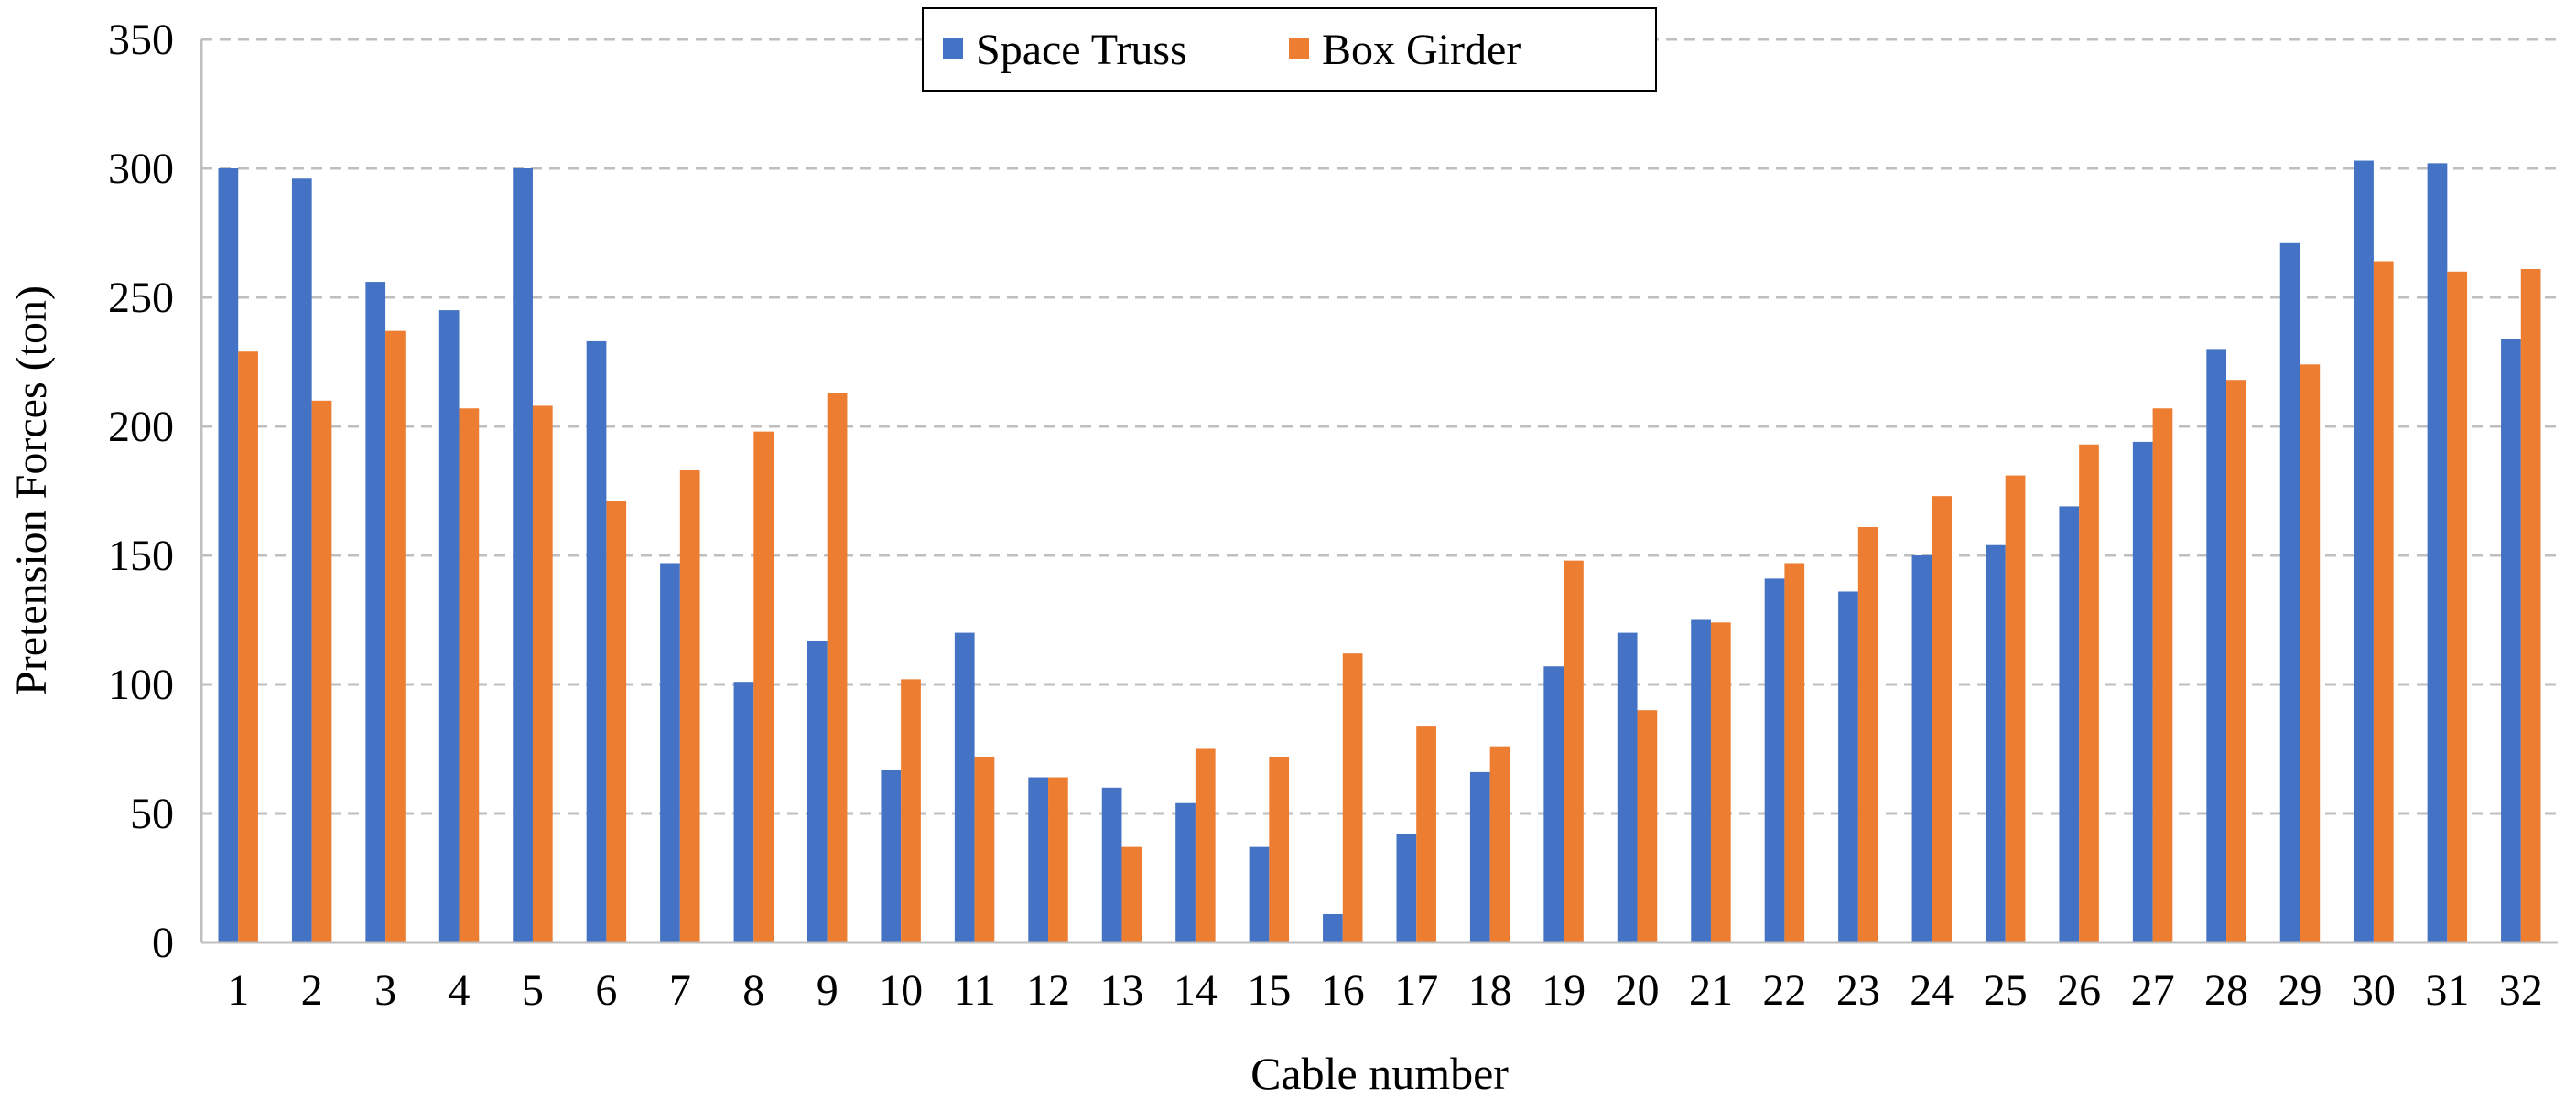  Describe the element at coordinates (1343, 990) in the screenshot. I see `x-tick-label: 16` at that location.